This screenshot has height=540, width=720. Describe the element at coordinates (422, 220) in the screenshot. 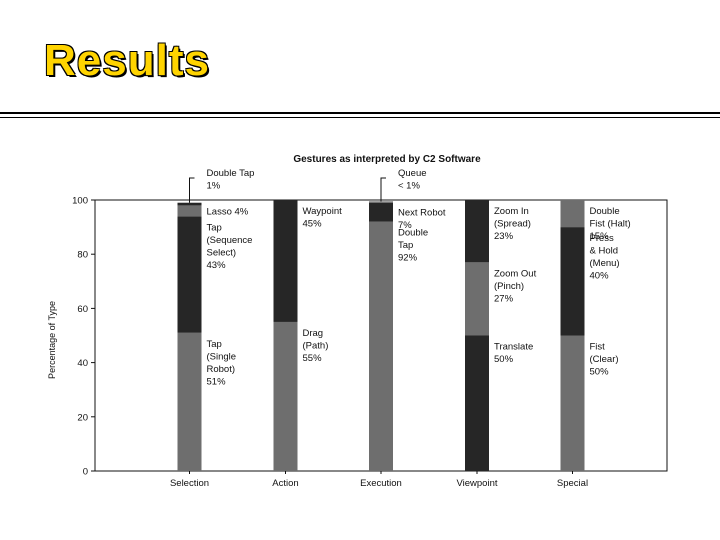

I see `segment-label: Next Robot 7%` at that location.